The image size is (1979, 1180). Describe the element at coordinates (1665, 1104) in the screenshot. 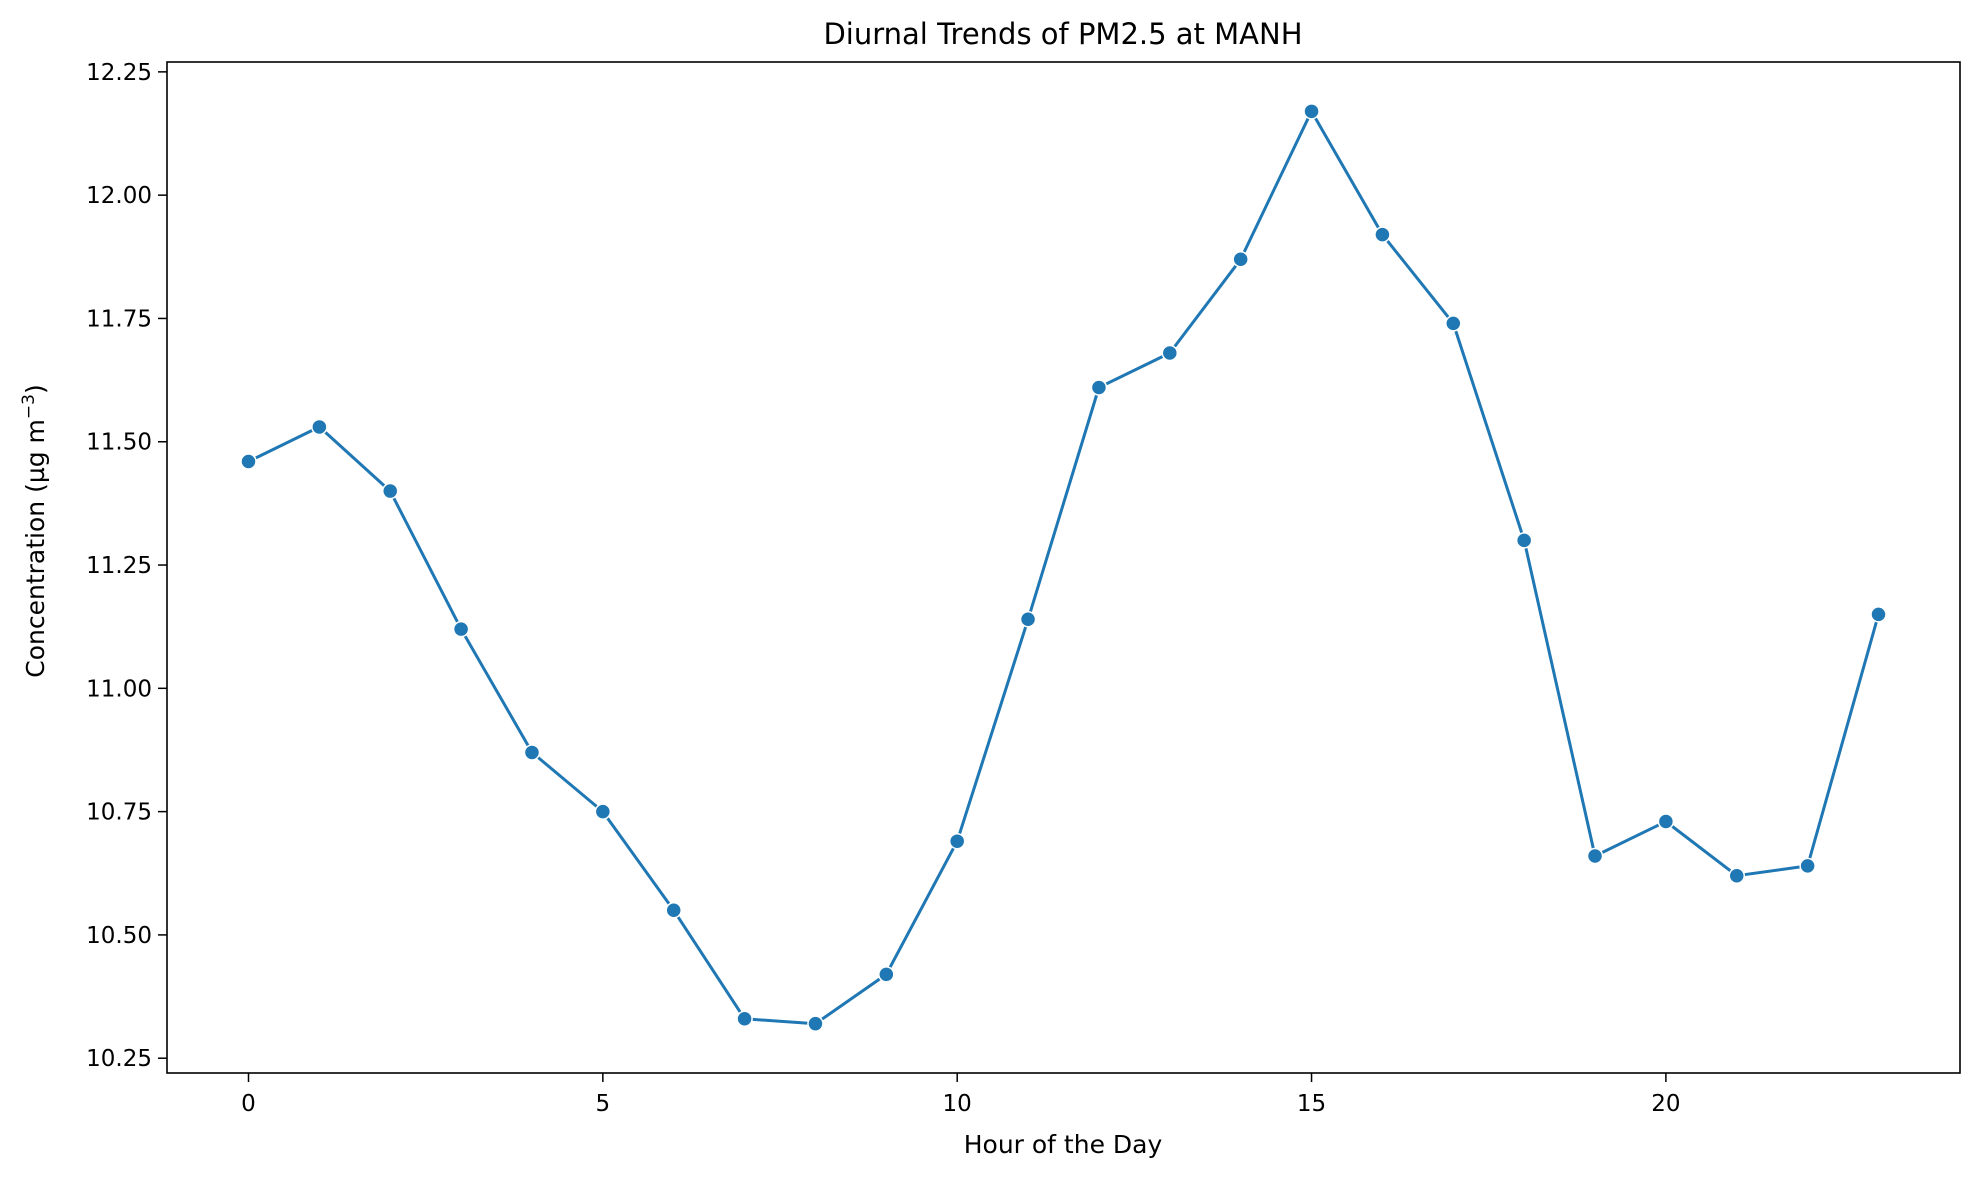

I see `x-tick-label: 20` at that location.